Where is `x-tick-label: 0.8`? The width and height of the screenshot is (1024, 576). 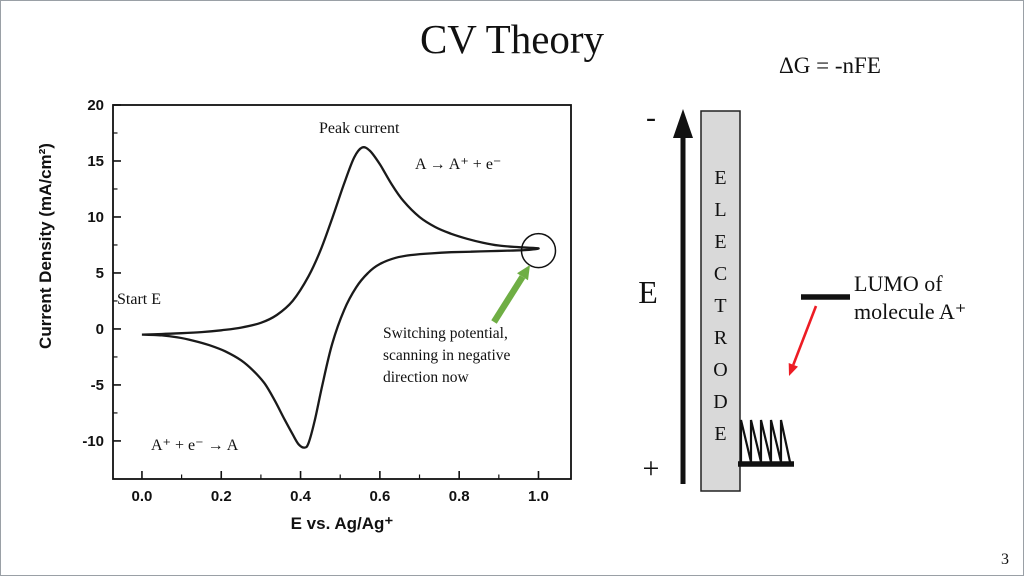 x-tick-label: 0.8 is located at coordinates (459, 496).